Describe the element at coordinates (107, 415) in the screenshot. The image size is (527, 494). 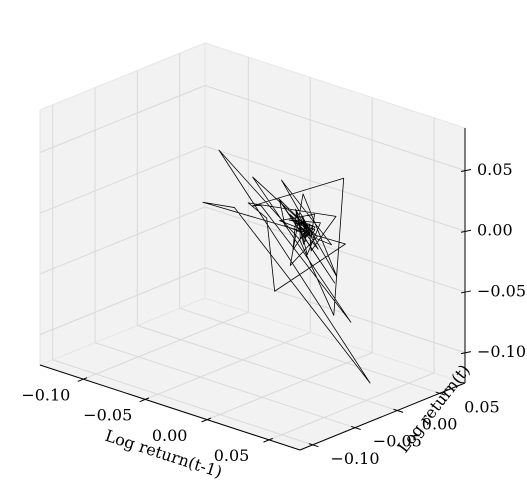
I see `x-tick-label: −0.05` at that location.